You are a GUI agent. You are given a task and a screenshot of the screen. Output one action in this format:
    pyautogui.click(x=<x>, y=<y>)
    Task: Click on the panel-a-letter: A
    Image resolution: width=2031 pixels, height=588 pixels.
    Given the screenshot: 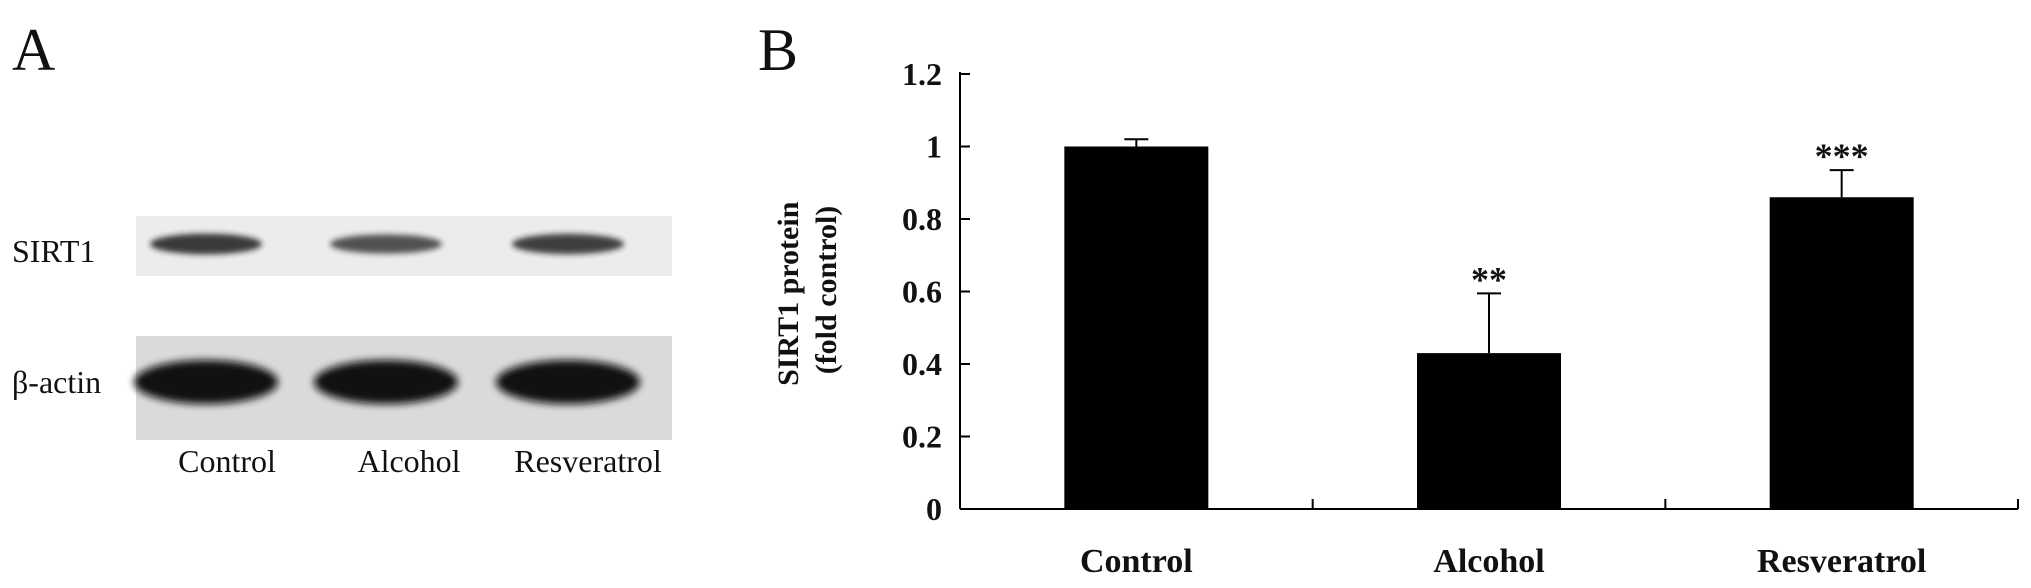 What is the action you would take?
    pyautogui.click(x=33, y=50)
    